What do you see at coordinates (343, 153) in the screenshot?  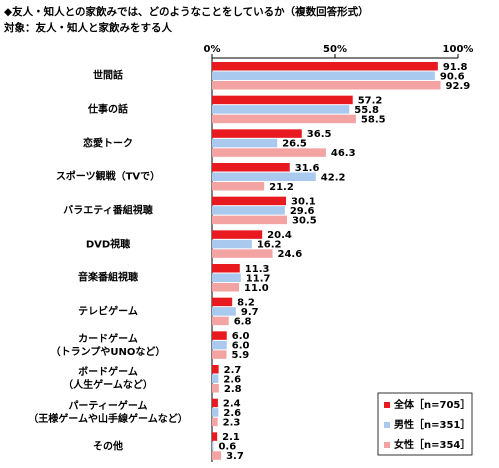 I see `value-label: 46.3` at bounding box center [343, 153].